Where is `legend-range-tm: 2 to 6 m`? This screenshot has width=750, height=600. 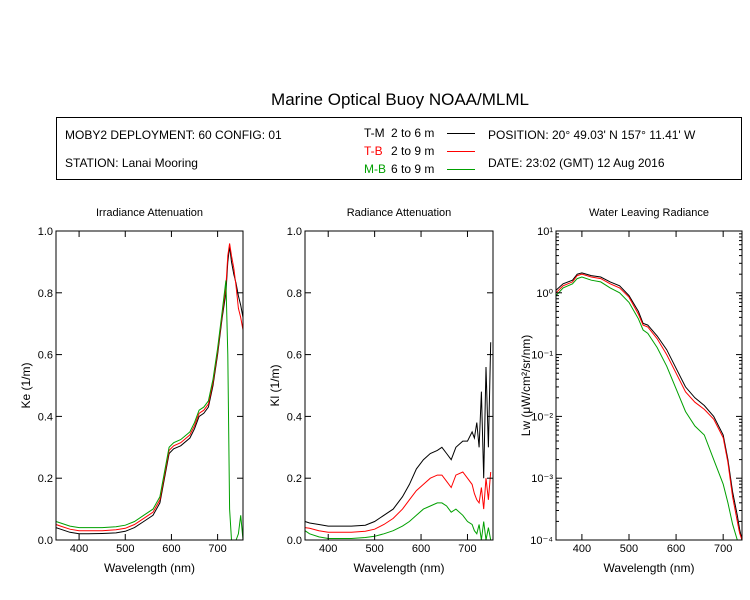 legend-range-tm: 2 to 6 m is located at coordinates (413, 133).